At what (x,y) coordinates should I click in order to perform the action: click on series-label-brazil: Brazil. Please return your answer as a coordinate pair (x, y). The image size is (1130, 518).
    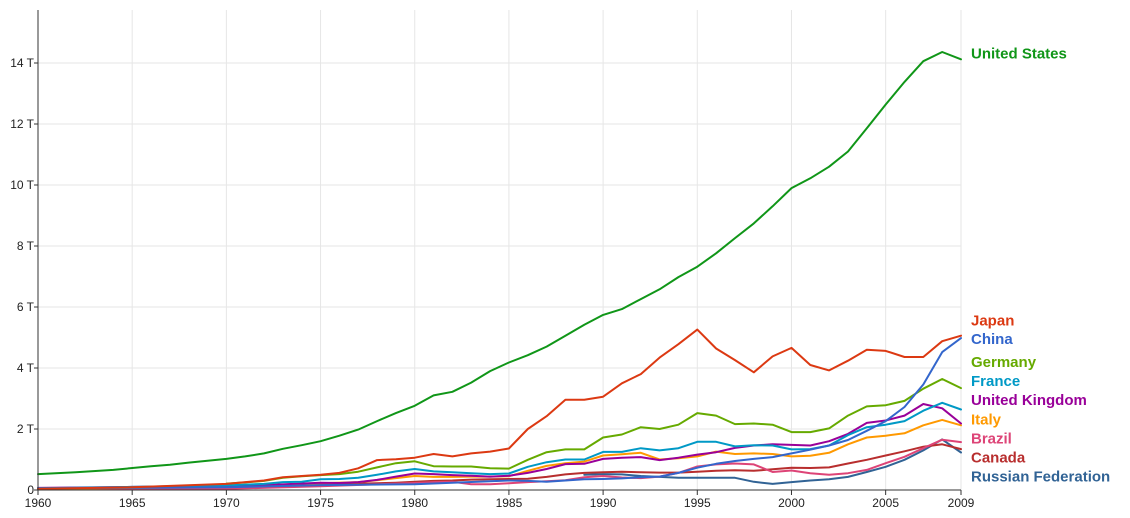
    Looking at the image, I should click on (991, 439).